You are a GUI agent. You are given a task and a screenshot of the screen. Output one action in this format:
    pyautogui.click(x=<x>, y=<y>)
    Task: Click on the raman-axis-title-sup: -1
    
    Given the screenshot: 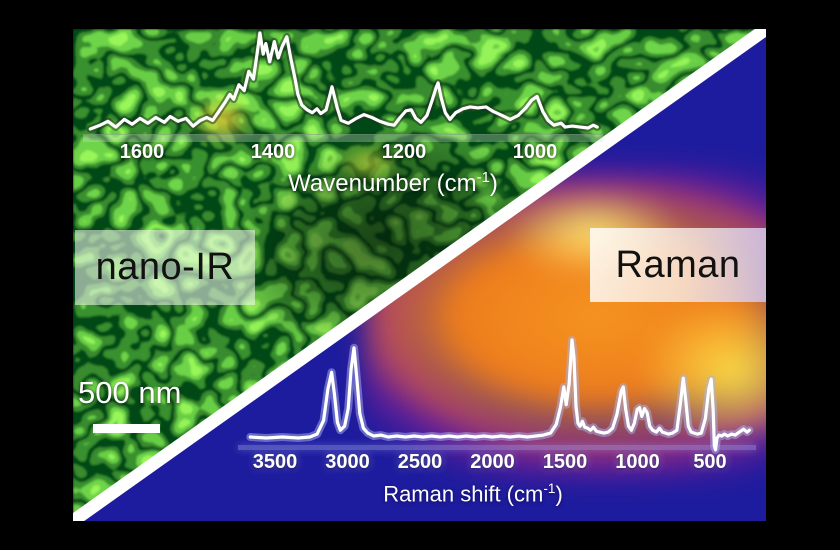 What is the action you would take?
    pyautogui.click(x=549, y=488)
    